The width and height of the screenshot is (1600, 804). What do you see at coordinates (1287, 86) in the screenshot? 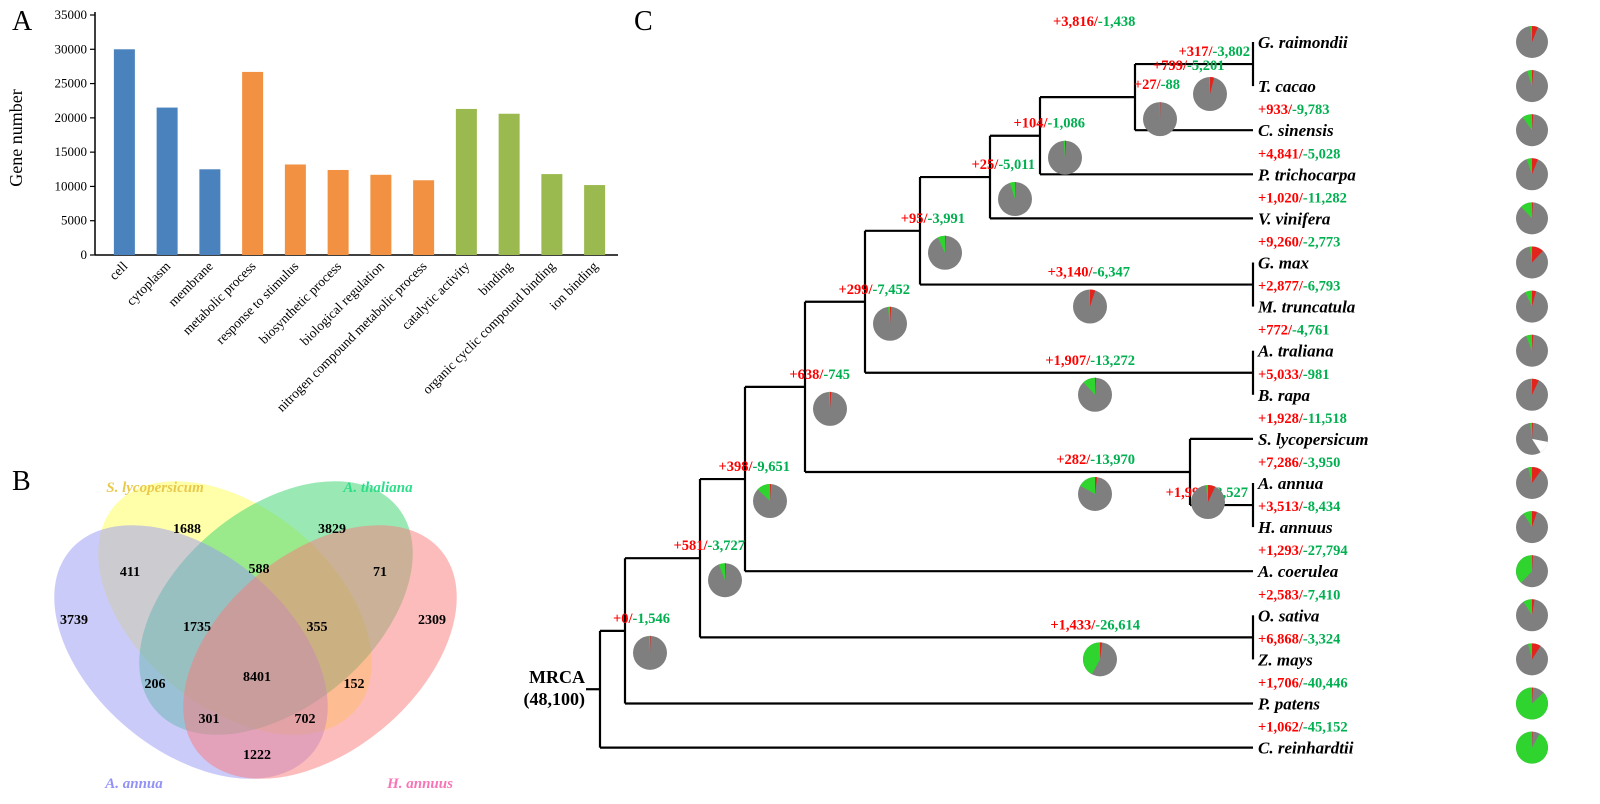
I see `species-name: T. cacao` at bounding box center [1287, 86].